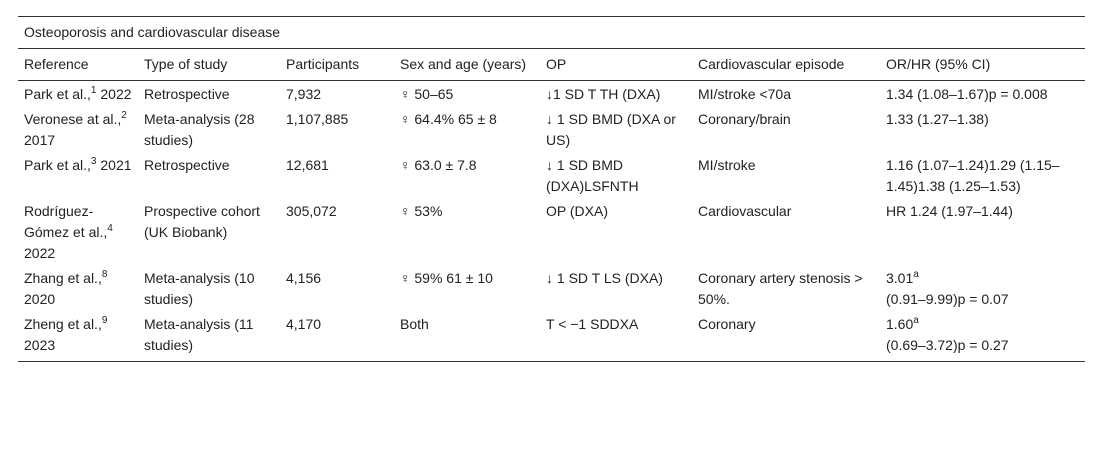  I want to click on table-cell: ♀ 53%, so click(421, 211).